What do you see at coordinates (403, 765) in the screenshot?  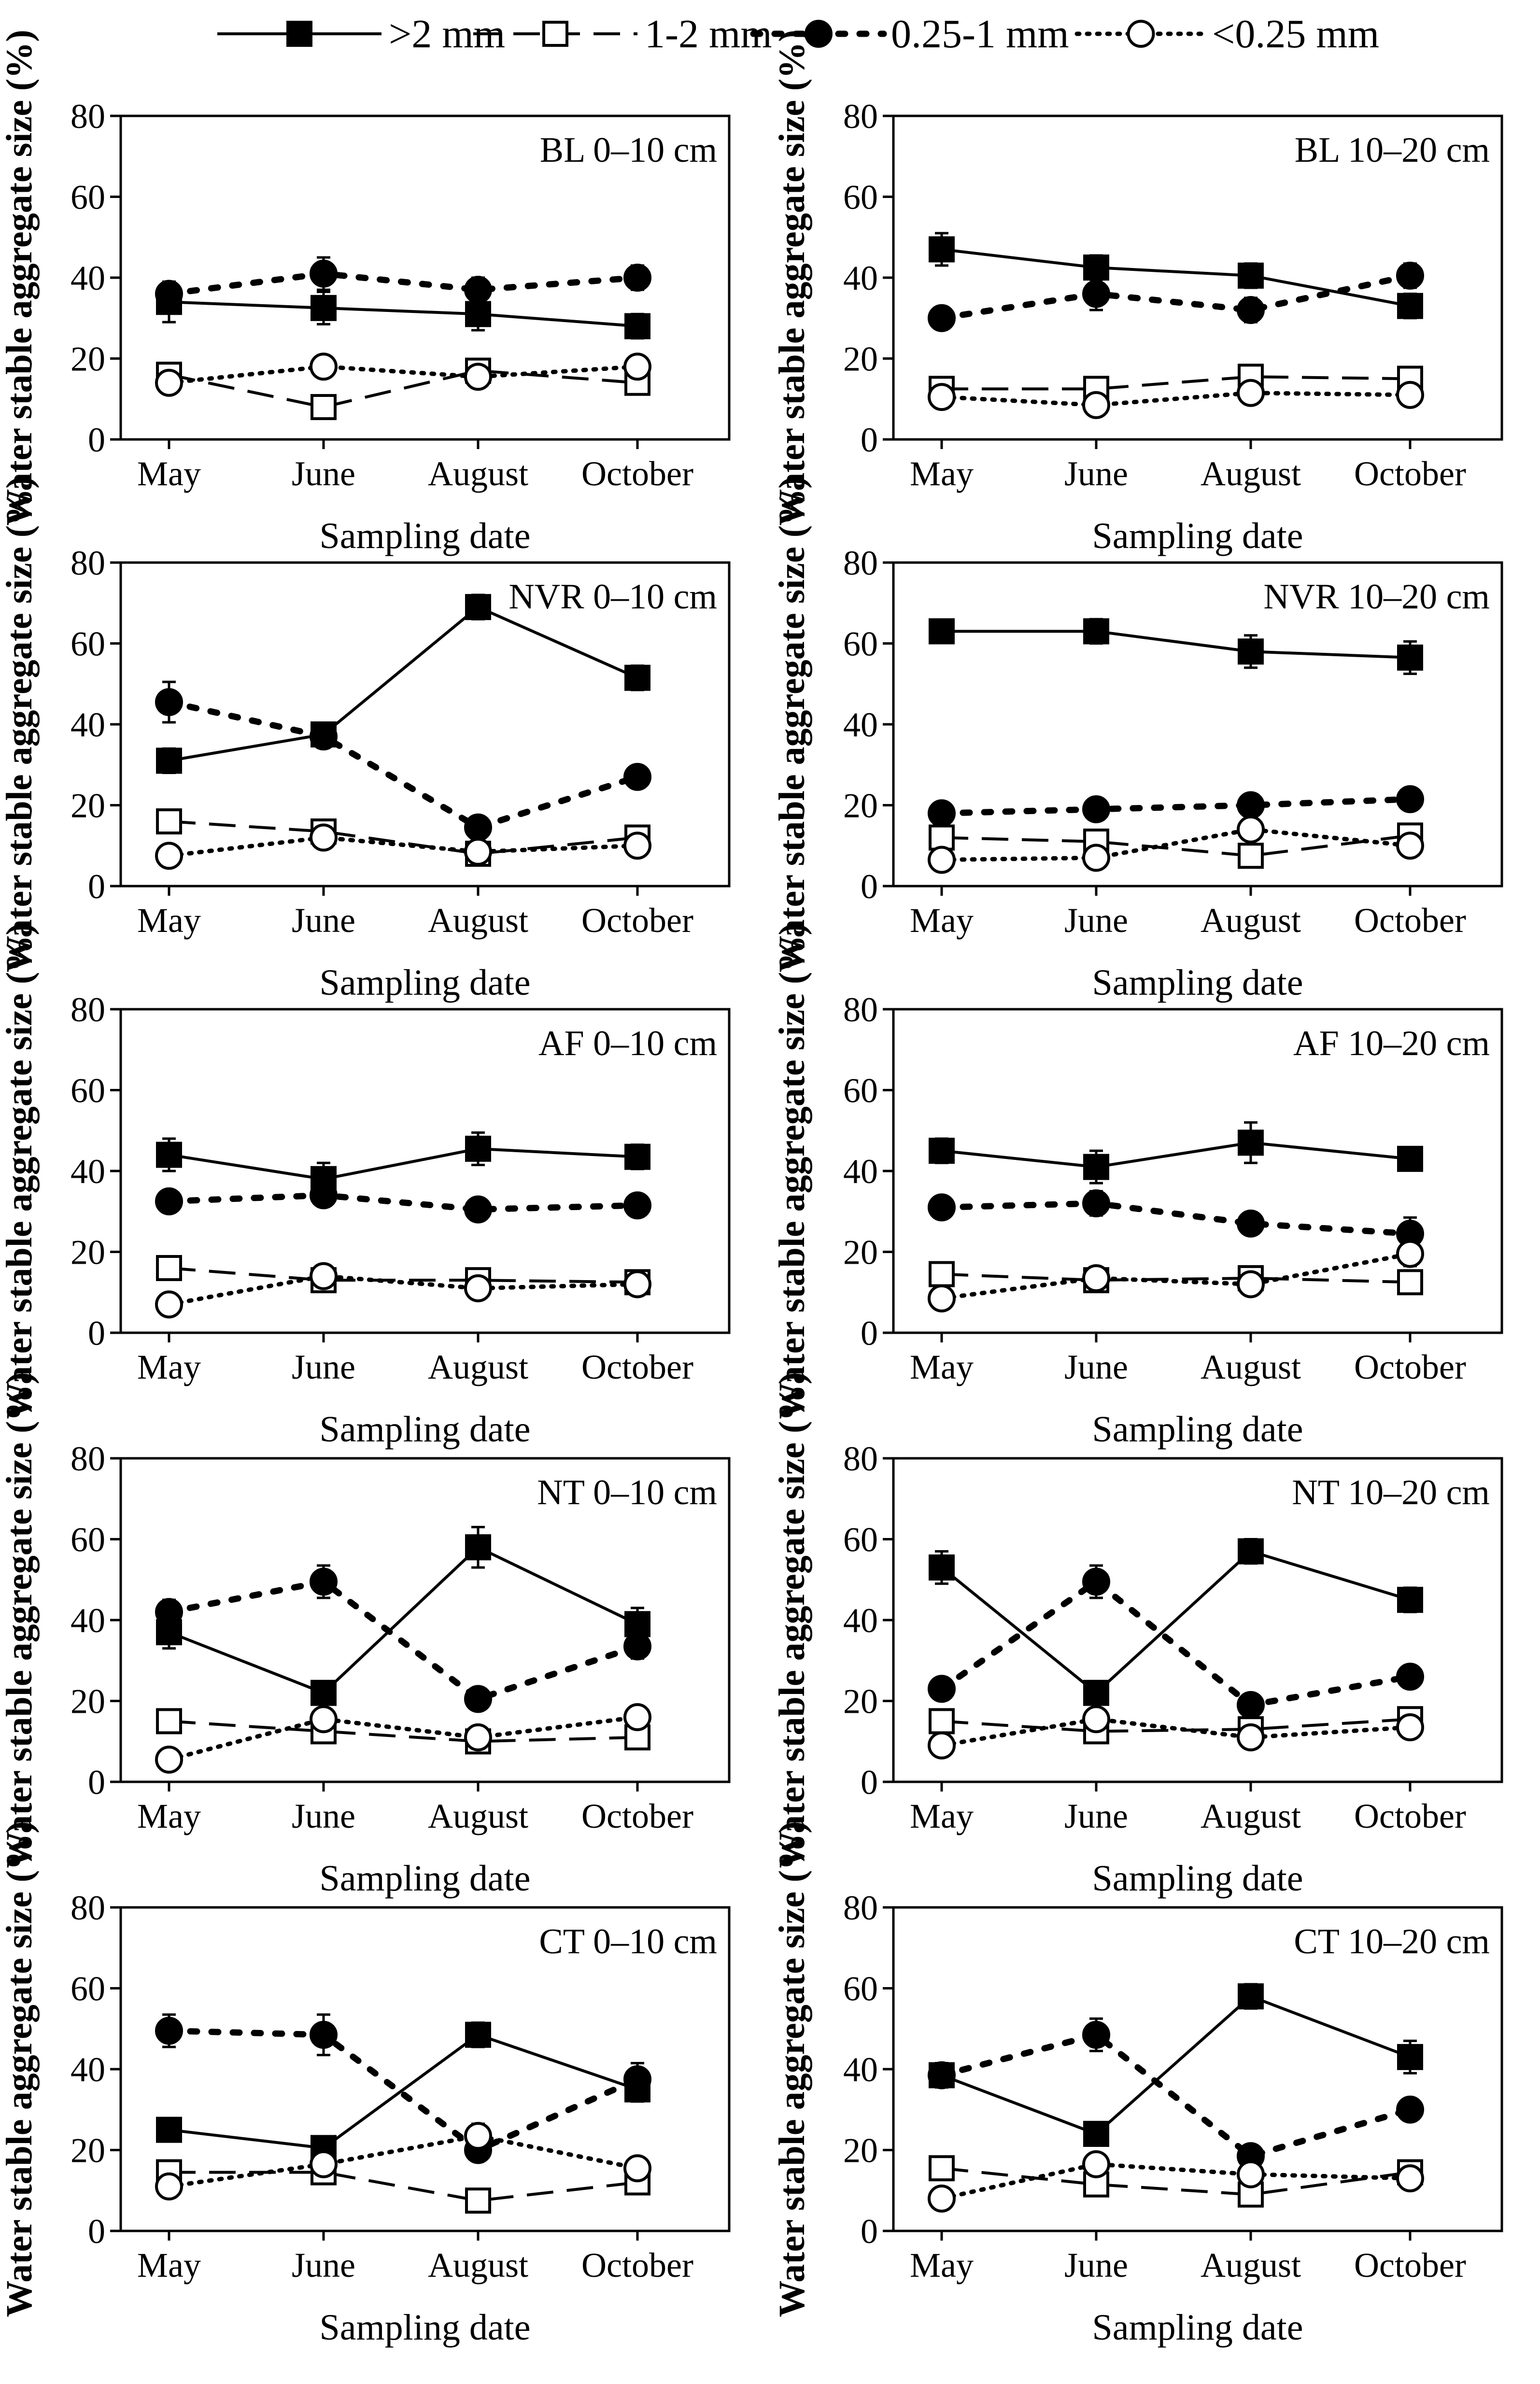 I see `series-0-25-1-mm` at bounding box center [403, 765].